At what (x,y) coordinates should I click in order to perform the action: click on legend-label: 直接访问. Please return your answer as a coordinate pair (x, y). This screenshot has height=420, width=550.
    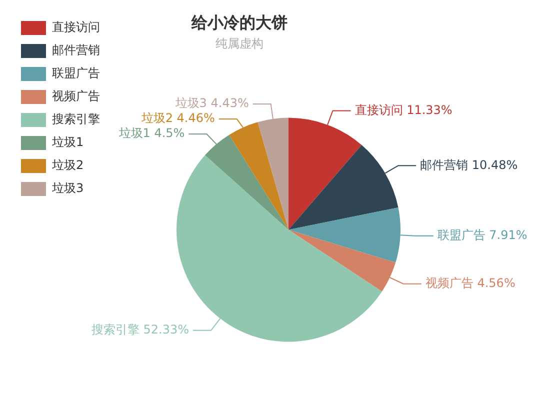
    Looking at the image, I should click on (76, 27).